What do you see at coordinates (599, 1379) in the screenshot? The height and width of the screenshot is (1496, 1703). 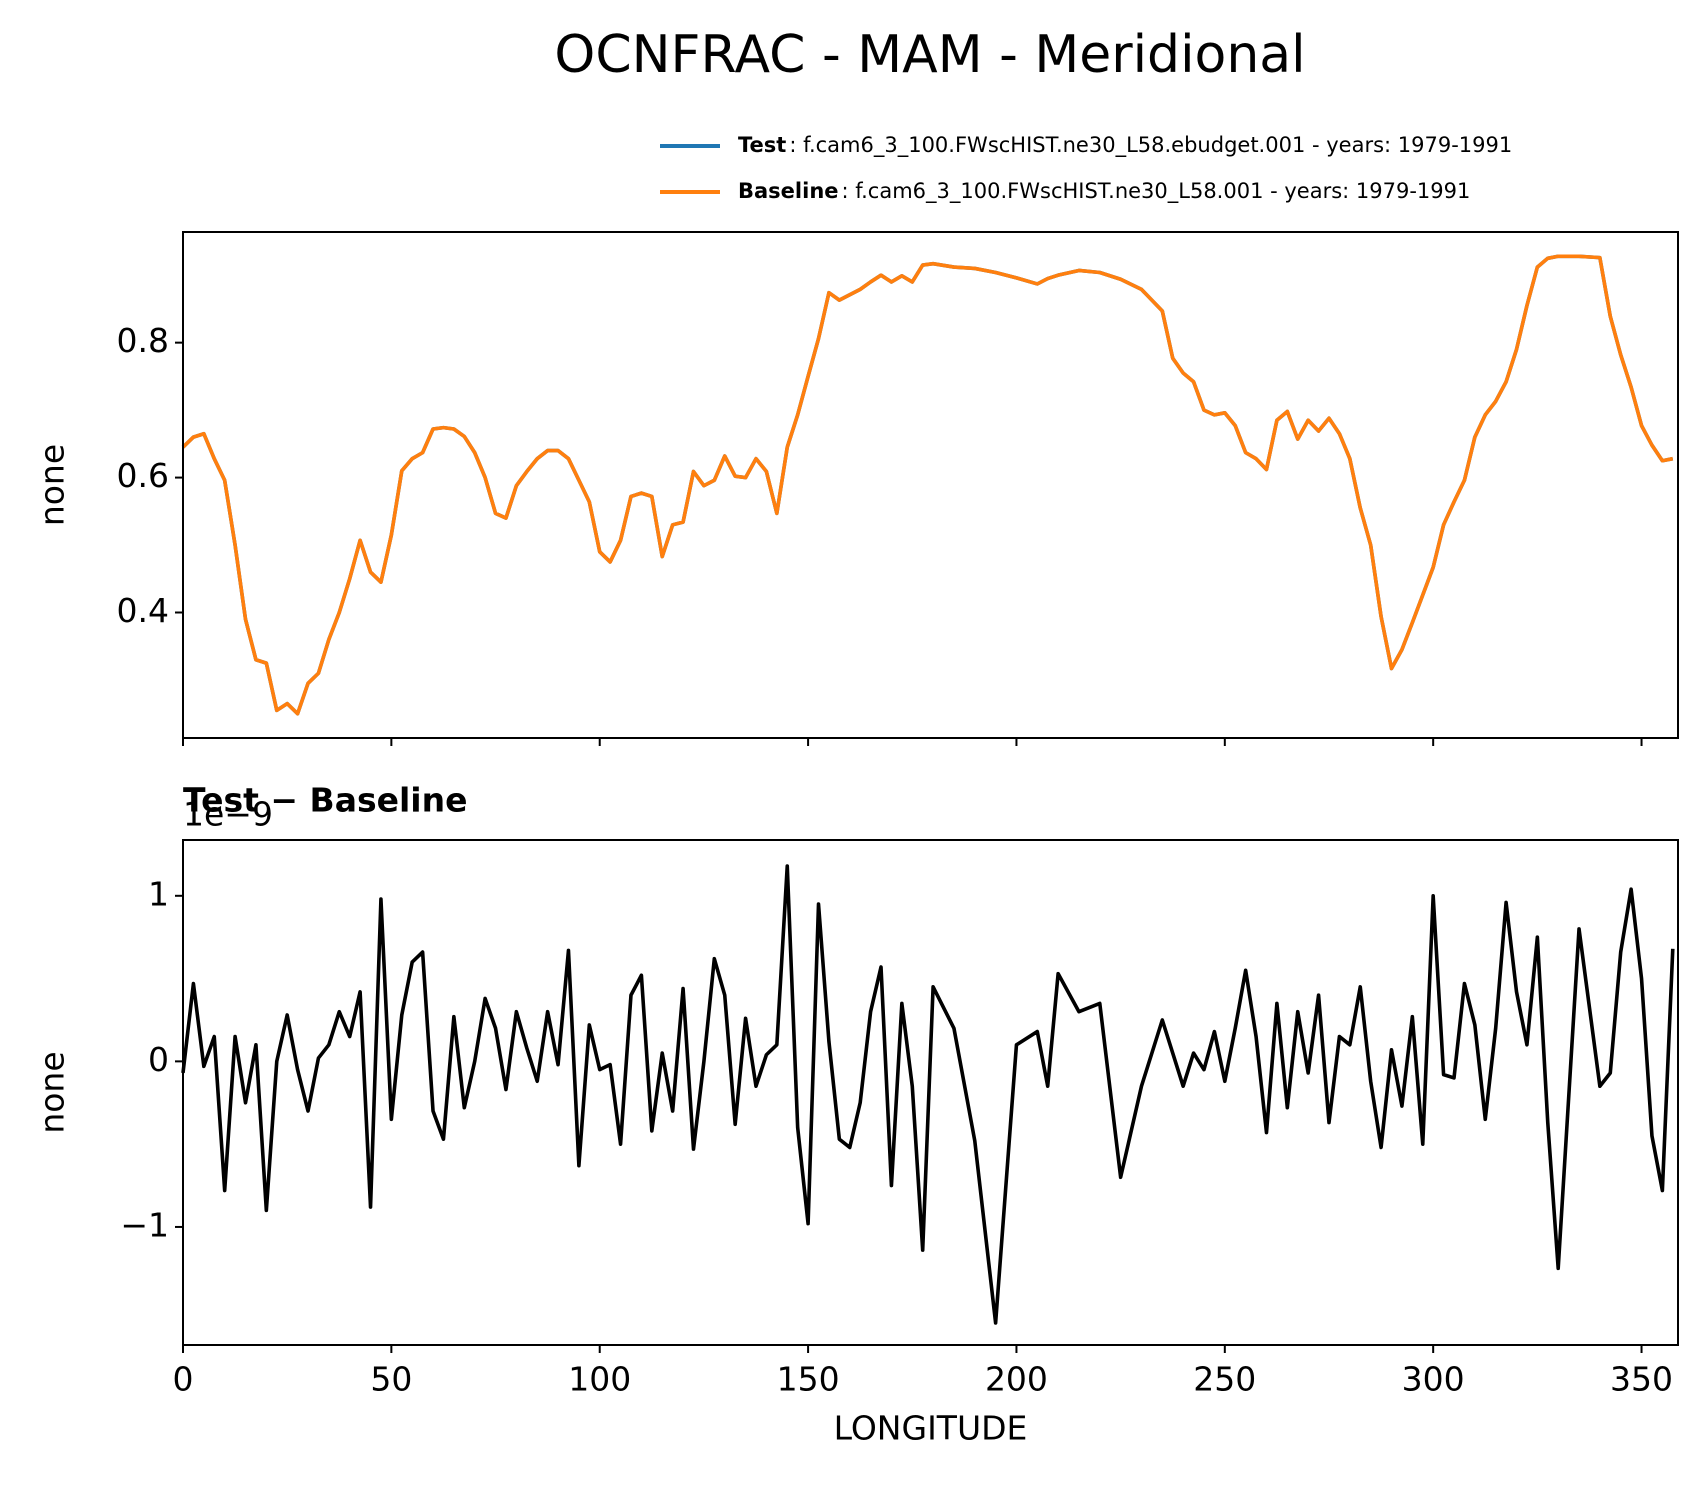 I see `x-tick-label: 100` at bounding box center [599, 1379].